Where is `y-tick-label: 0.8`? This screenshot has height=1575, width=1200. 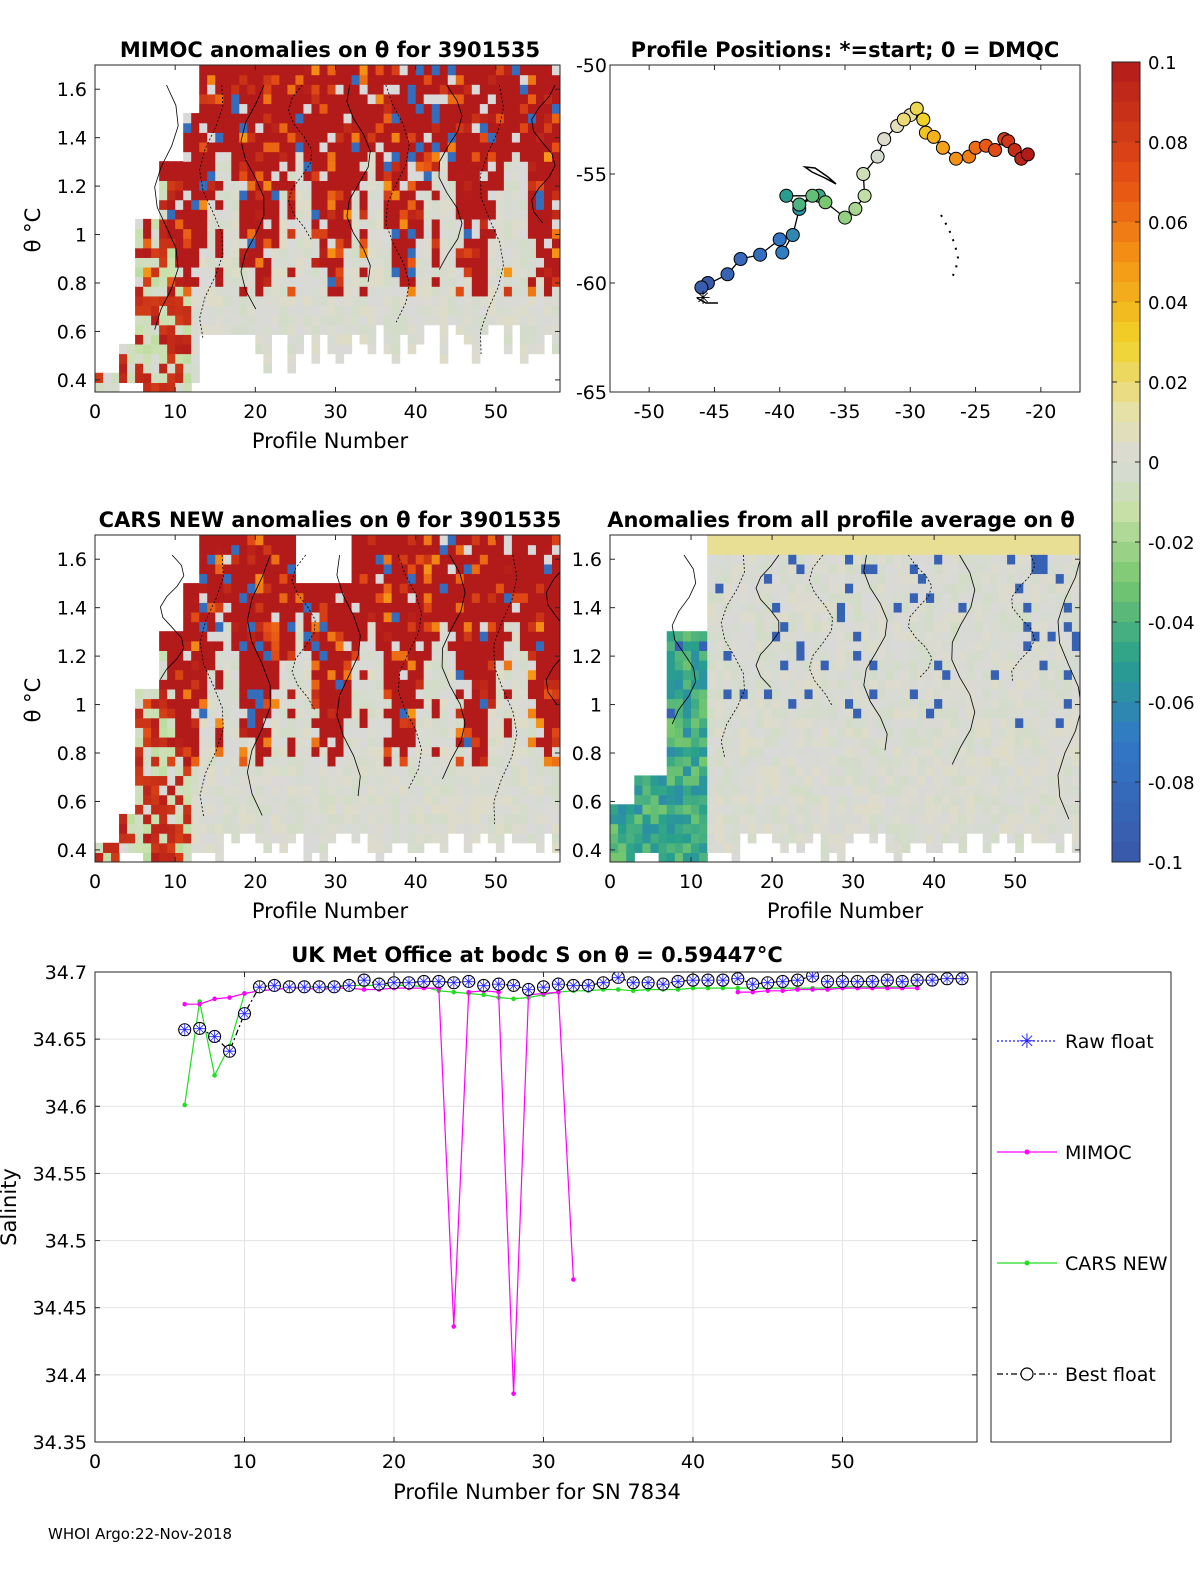
y-tick-label: 0.8 is located at coordinates (72, 754).